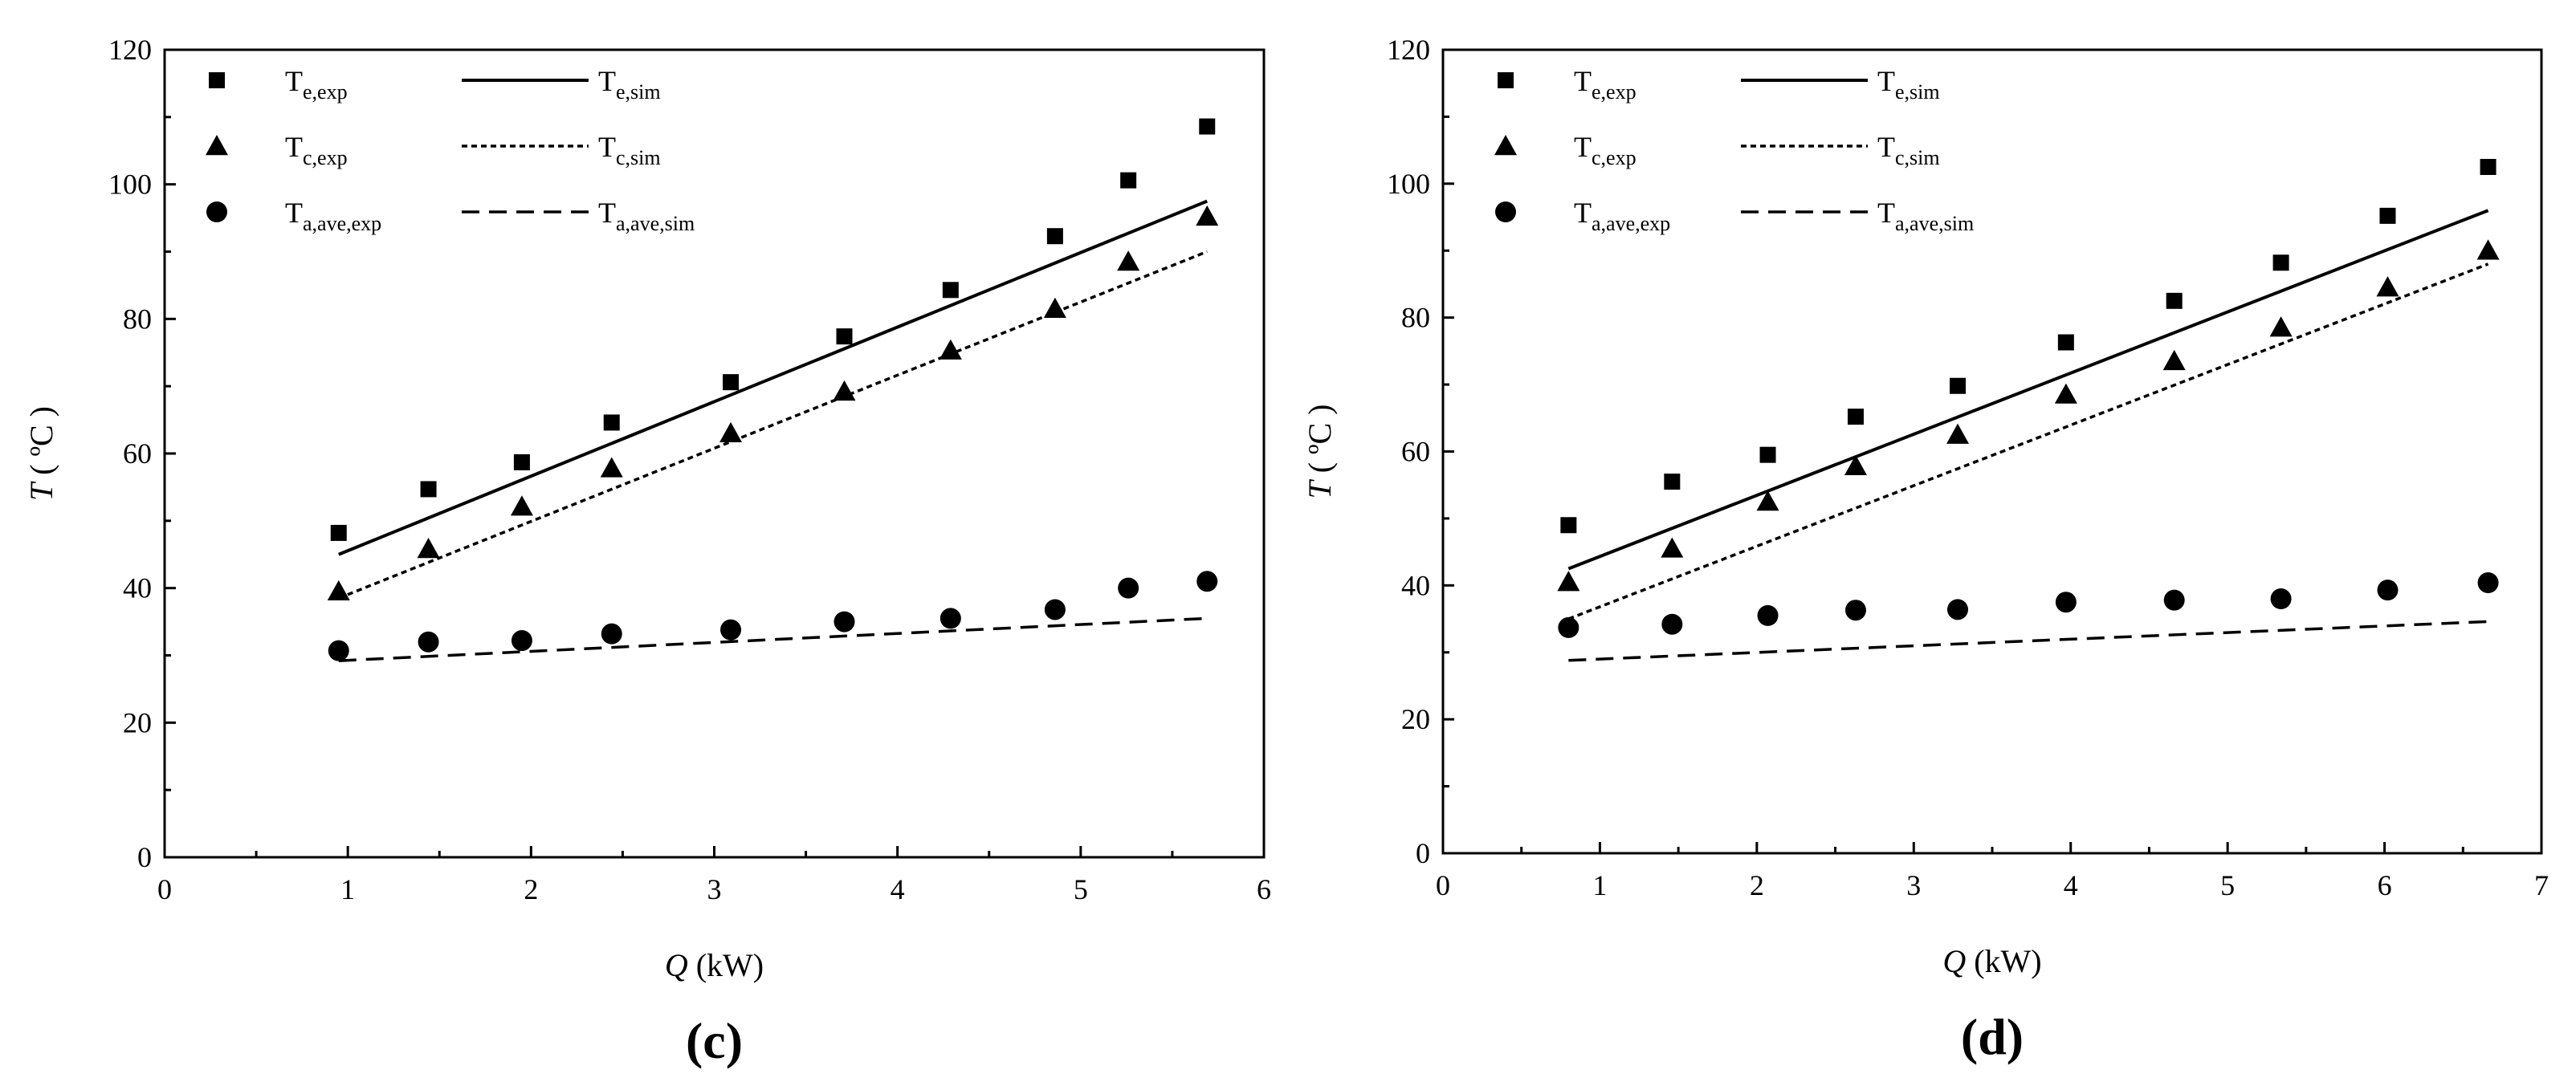  Describe the element at coordinates (1954, 961) in the screenshot. I see `x-axis-symbol: Q` at that location.